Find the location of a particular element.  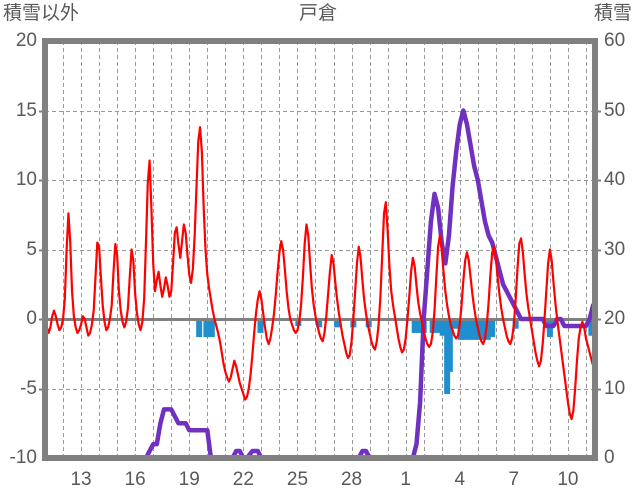

left-axis-tick-label: 10 is located at coordinates (26, 179).